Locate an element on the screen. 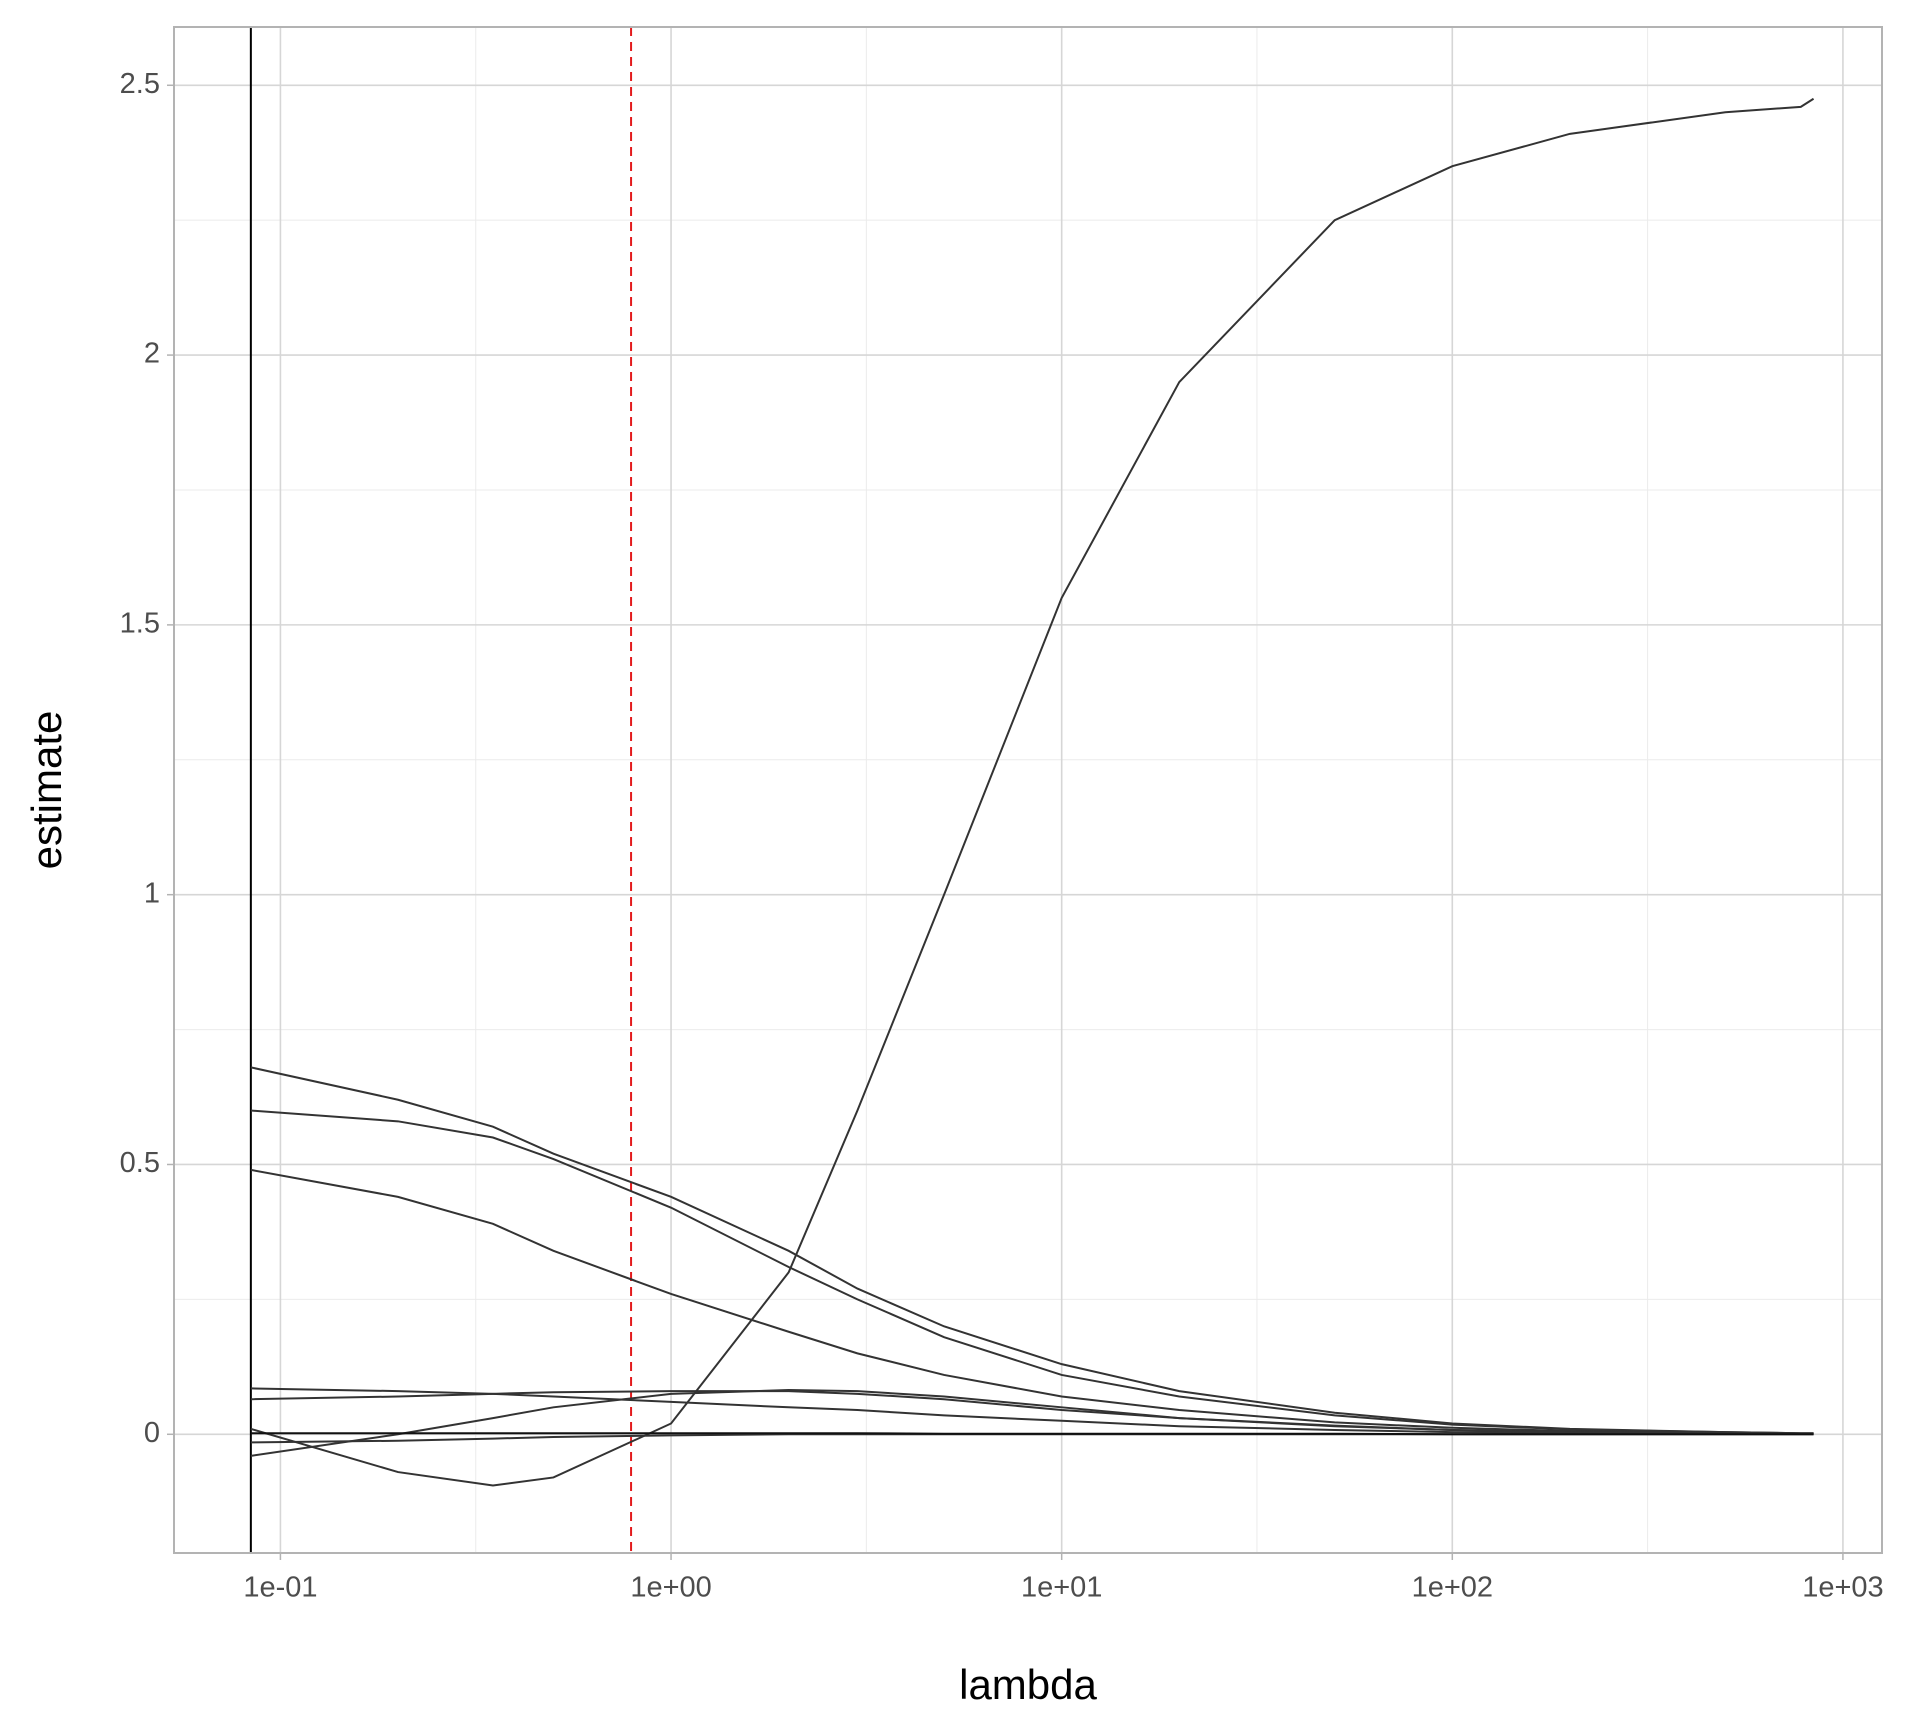 The height and width of the screenshot is (1728, 1920). y-tick-label: 1.5 is located at coordinates (140, 624).